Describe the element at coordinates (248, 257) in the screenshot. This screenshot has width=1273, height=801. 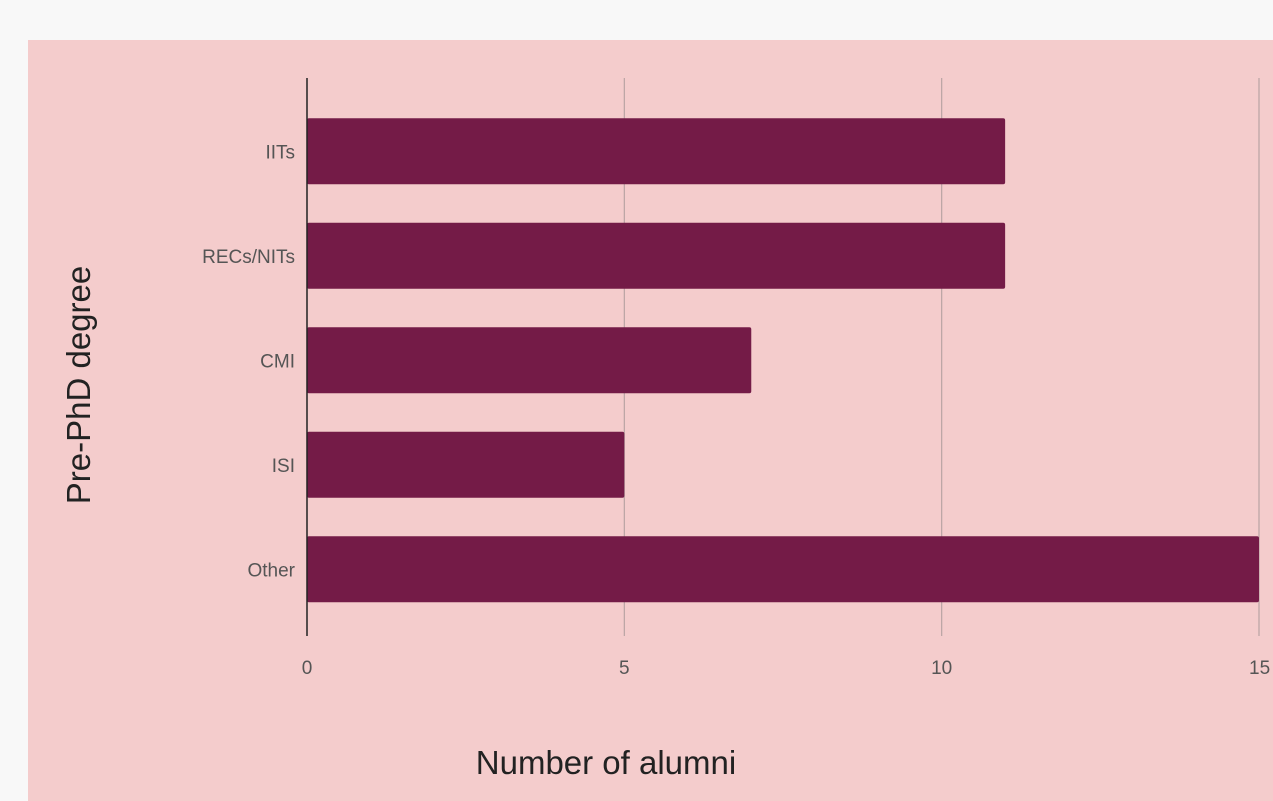
I see `category-label: RECs/NITs` at that location.